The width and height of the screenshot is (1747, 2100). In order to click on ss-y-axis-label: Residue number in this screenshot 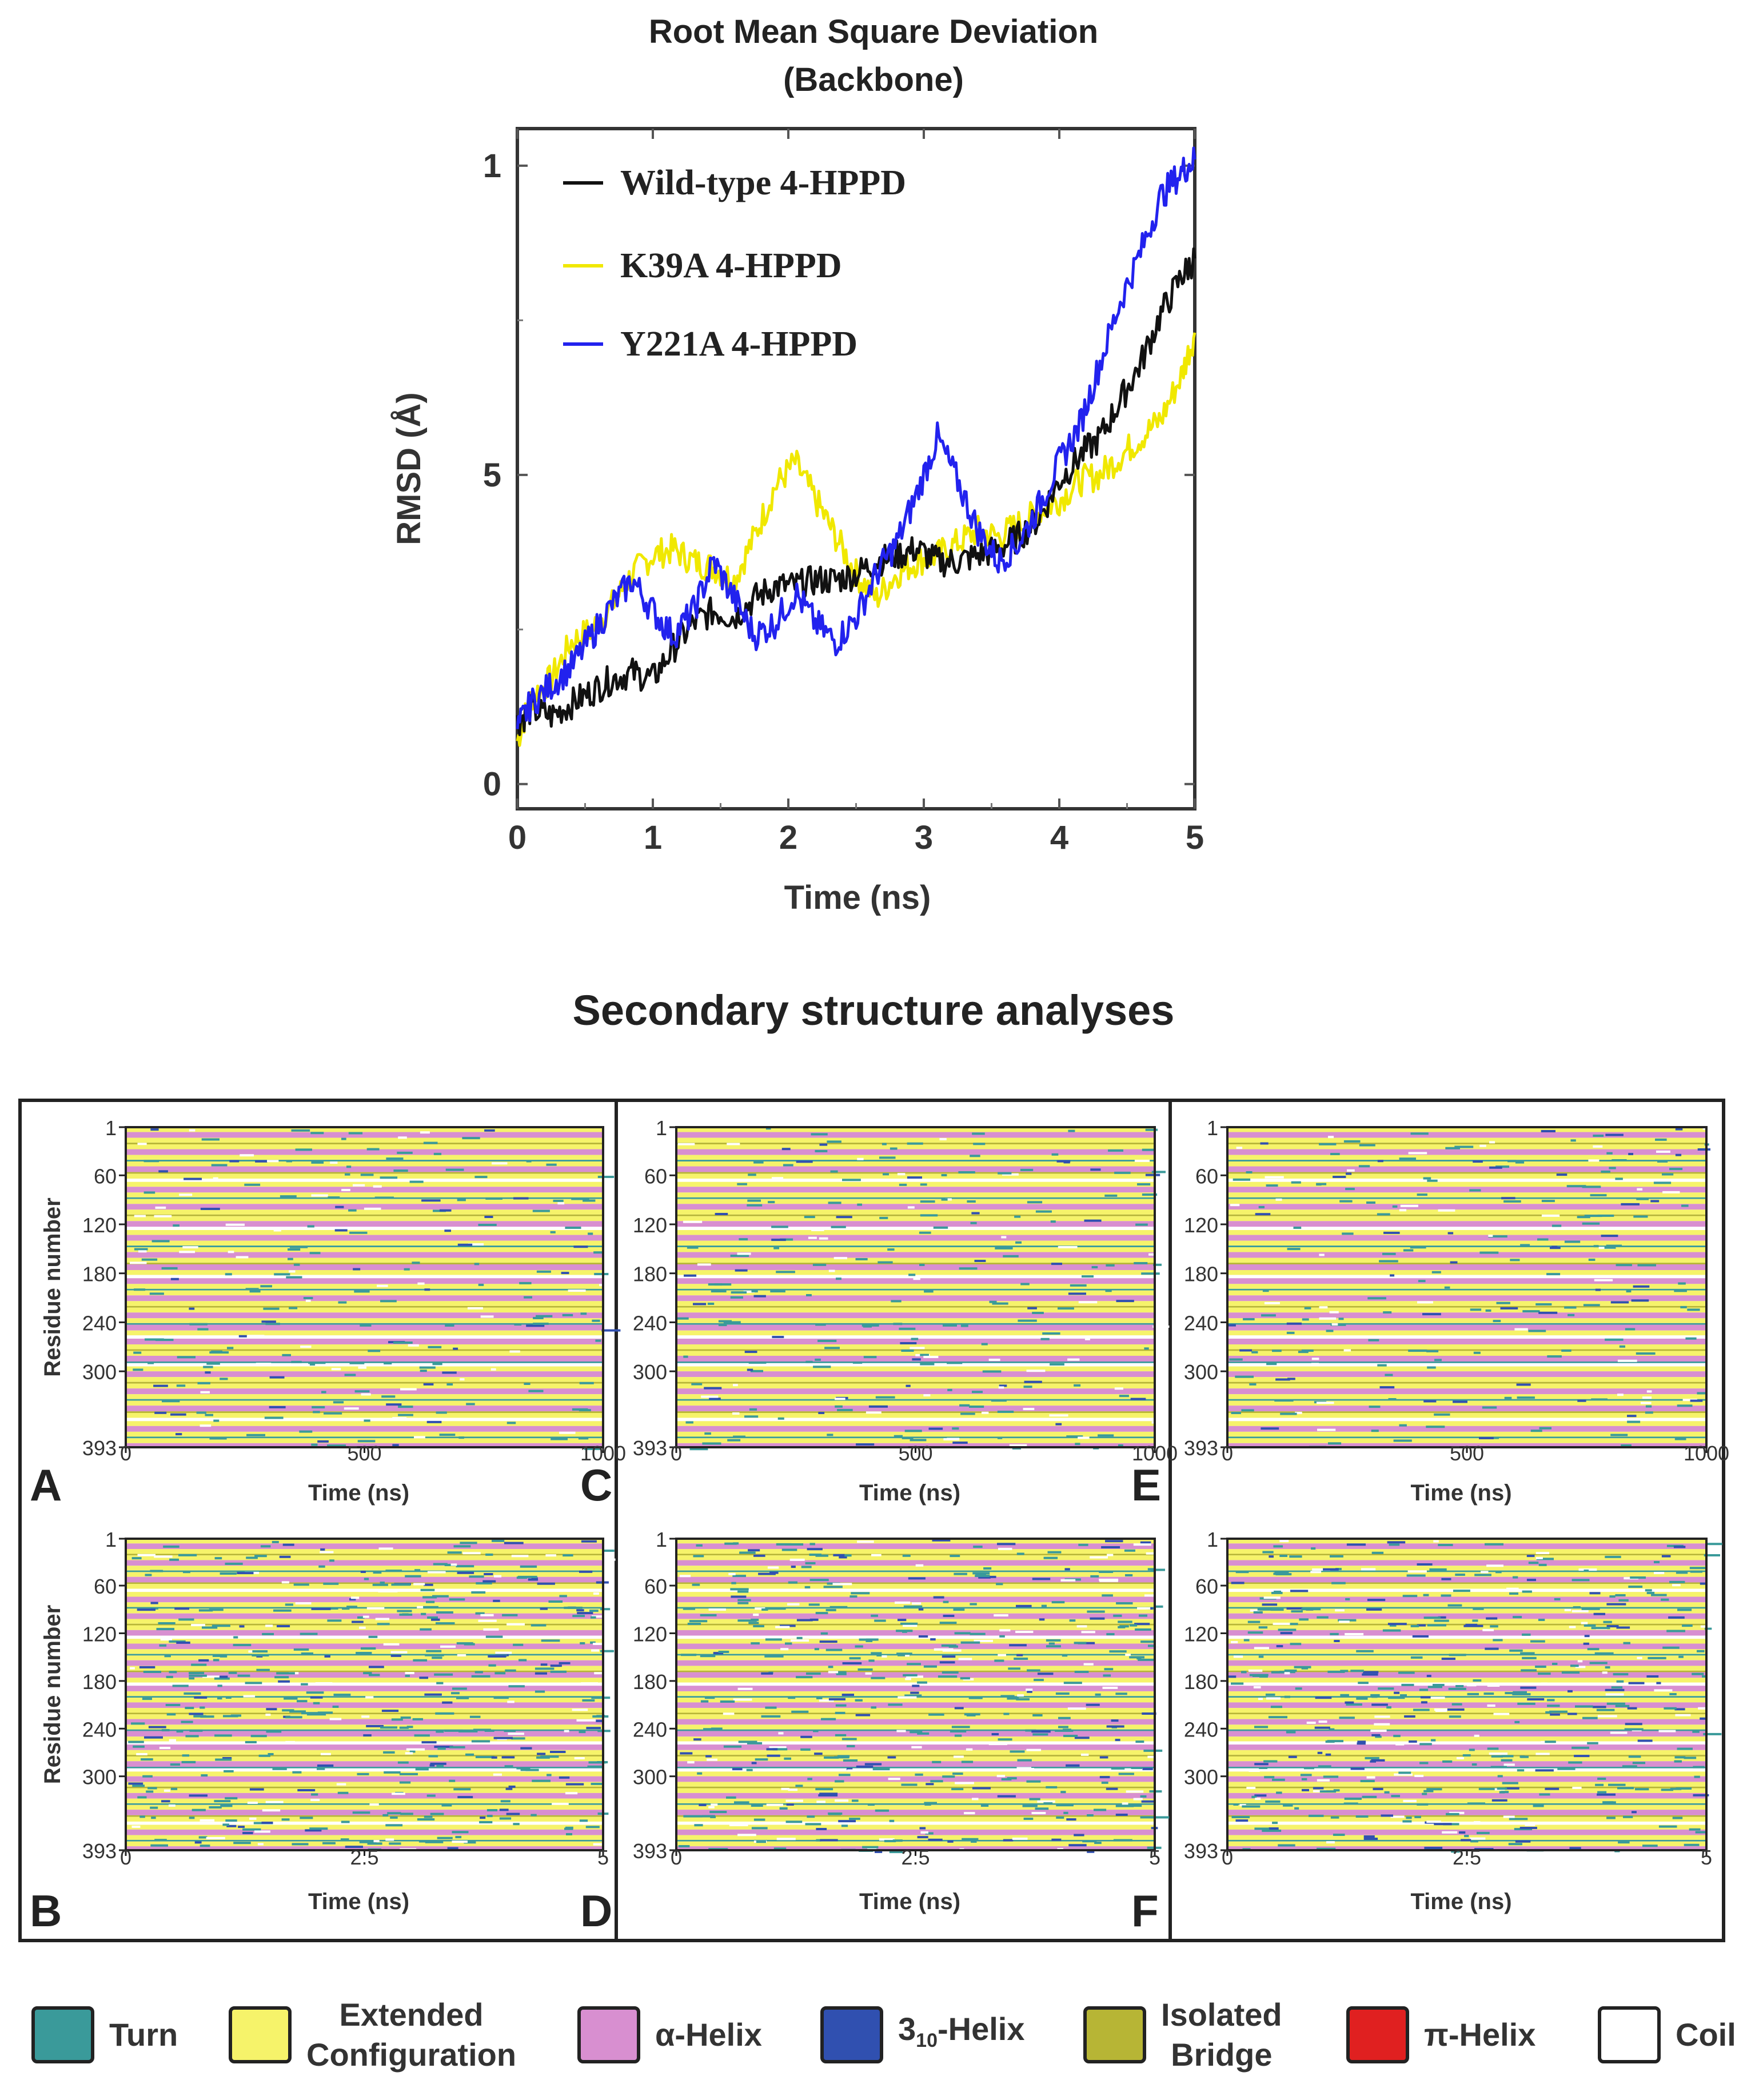, I will do `click(52, 1694)`.